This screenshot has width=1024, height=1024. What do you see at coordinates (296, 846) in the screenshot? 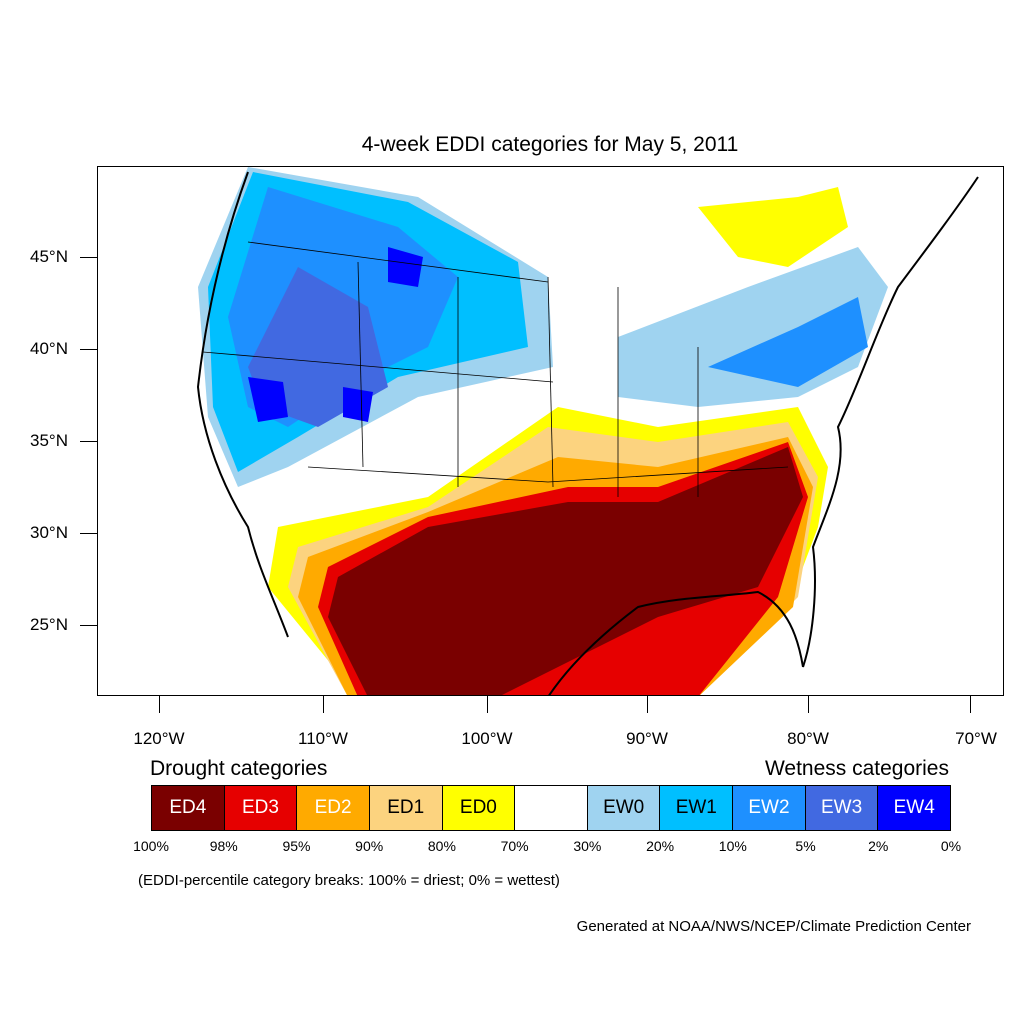
I see `legend-break-label: 95%` at bounding box center [296, 846].